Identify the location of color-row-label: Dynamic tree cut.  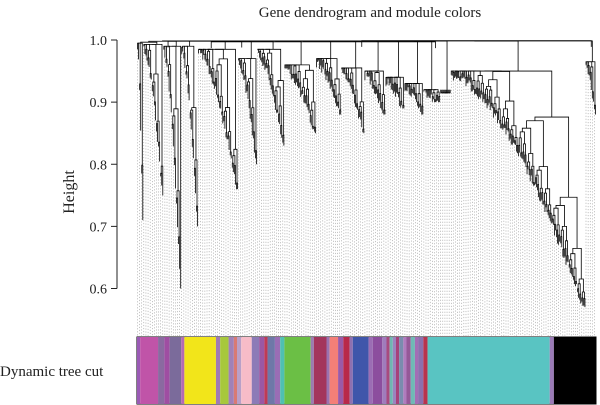
(52, 372).